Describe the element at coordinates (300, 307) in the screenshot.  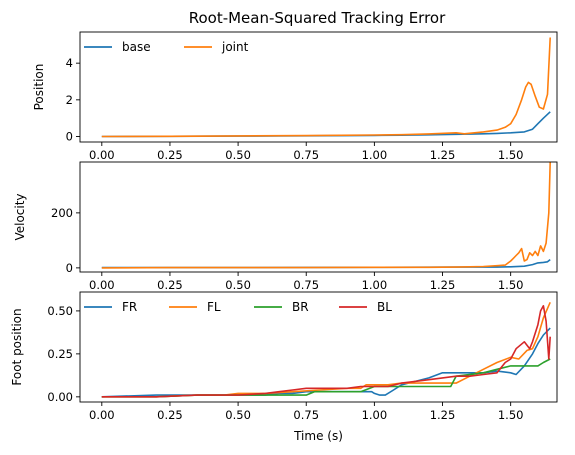
I see `legend-label-br: BR` at that location.